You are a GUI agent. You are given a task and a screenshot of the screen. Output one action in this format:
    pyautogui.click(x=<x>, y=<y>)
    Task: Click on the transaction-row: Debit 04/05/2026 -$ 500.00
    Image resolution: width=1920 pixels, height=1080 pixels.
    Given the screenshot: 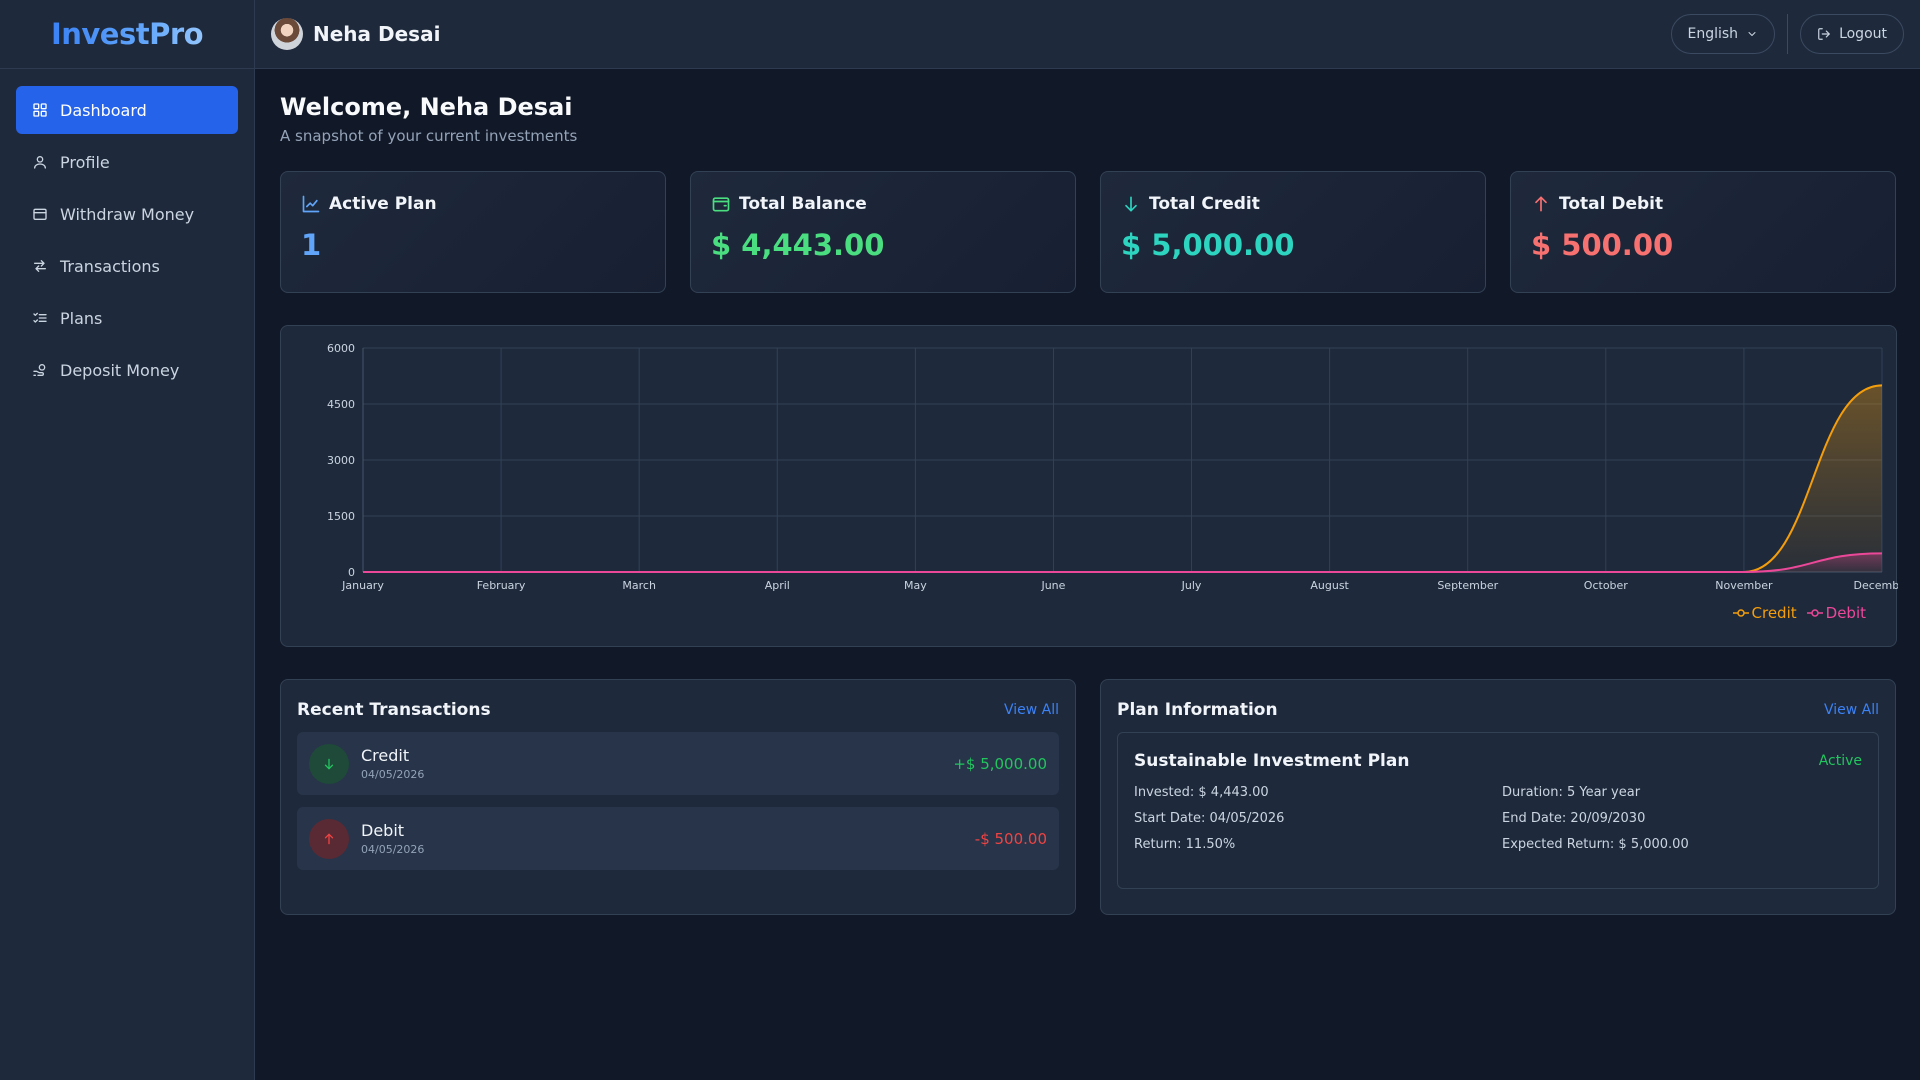 What is the action you would take?
    pyautogui.click(x=678, y=838)
    